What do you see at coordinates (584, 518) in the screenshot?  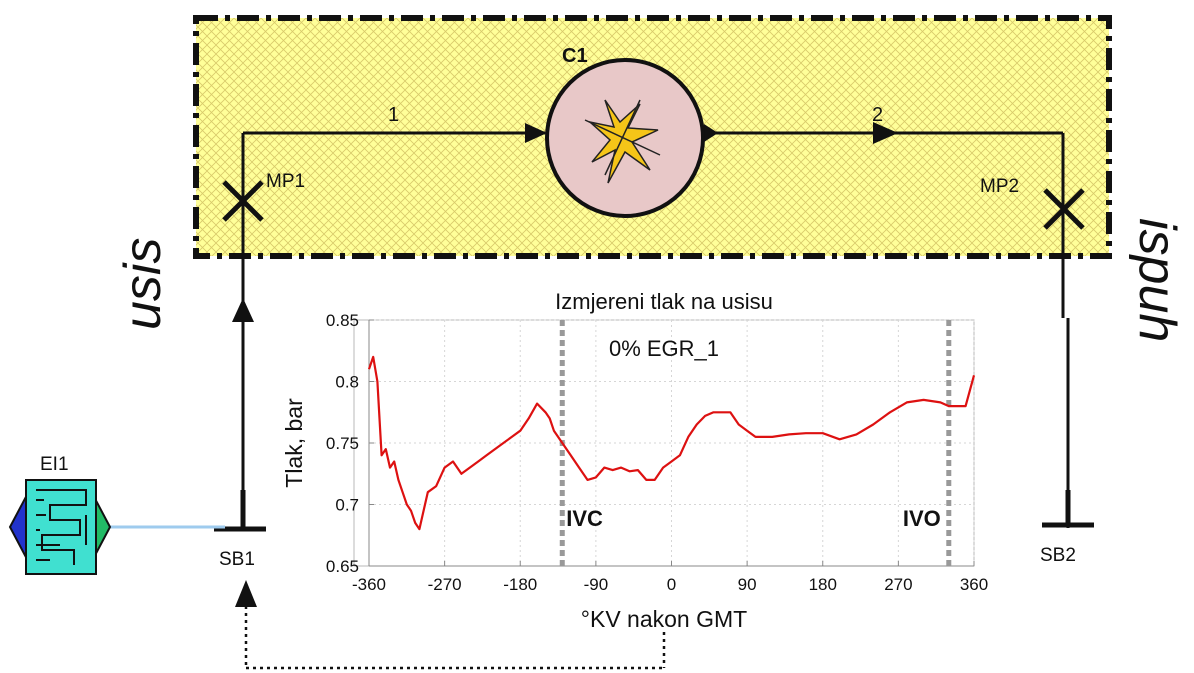 I see `annotation-label: IVC` at bounding box center [584, 518].